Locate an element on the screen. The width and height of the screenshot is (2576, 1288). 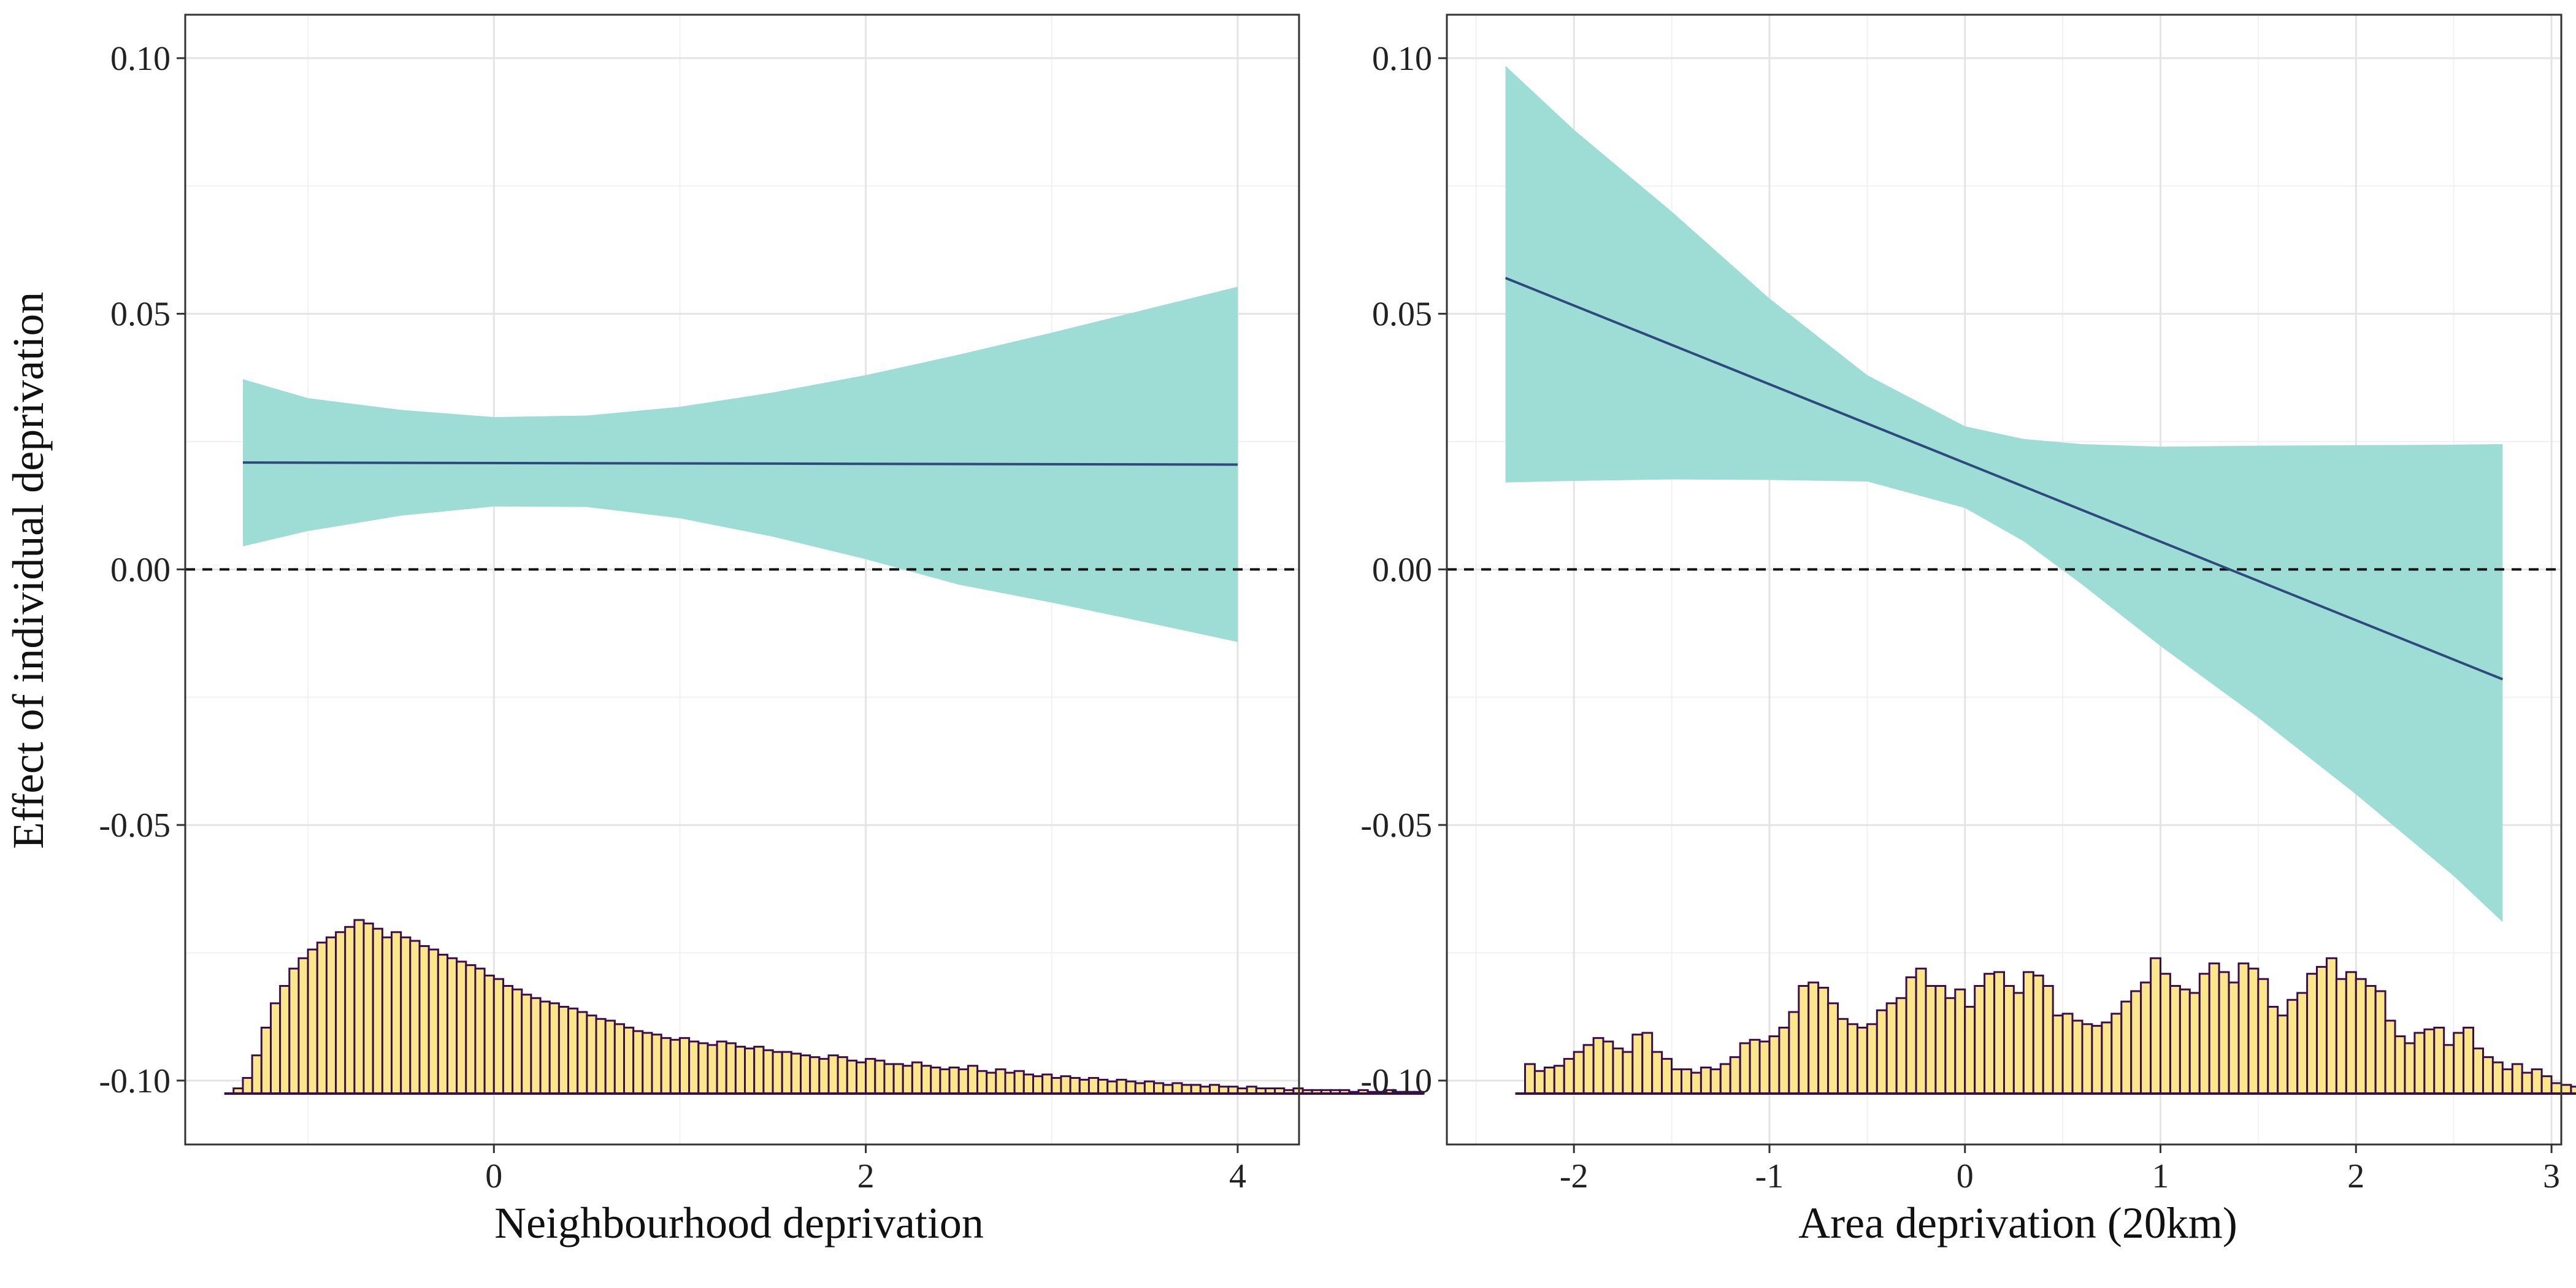
panel-right-x-tick-label: -2 is located at coordinates (1574, 1176).